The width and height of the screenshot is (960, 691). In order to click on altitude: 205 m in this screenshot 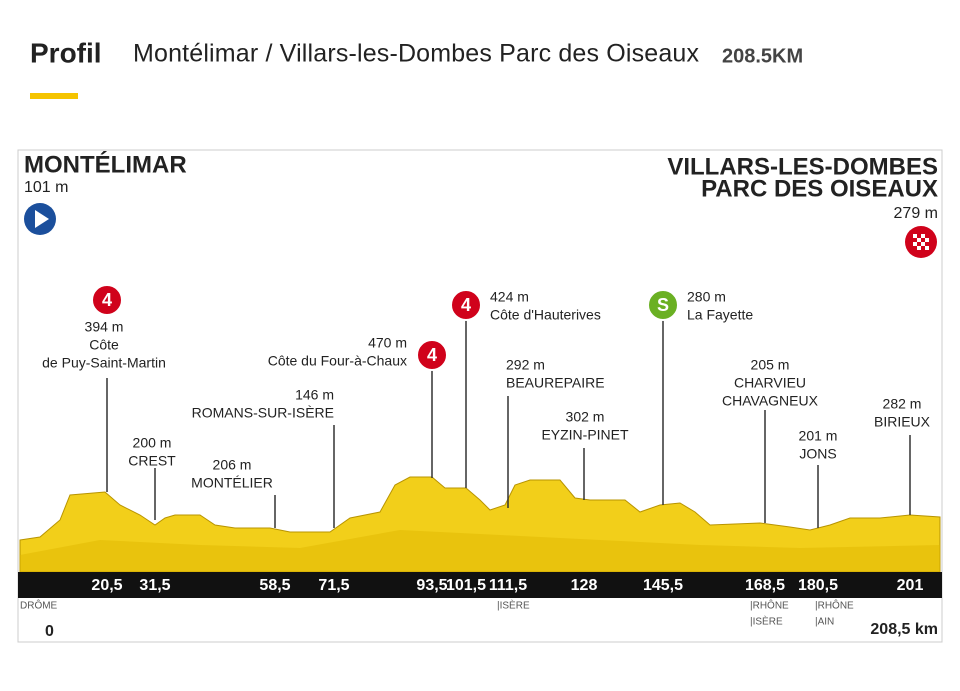, I will do `click(770, 365)`.